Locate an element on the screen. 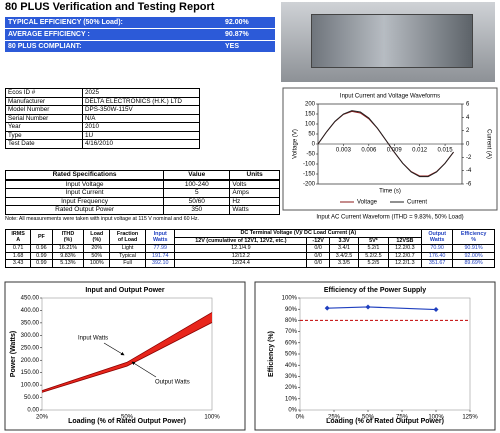  info-value: 4/16/2010 is located at coordinates (141, 144).